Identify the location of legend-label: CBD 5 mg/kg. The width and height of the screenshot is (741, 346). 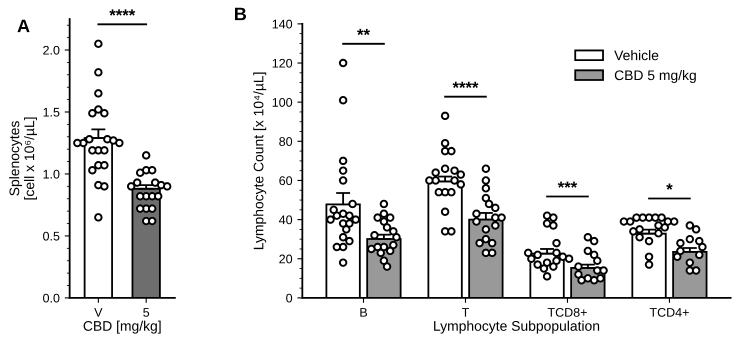
(655, 76).